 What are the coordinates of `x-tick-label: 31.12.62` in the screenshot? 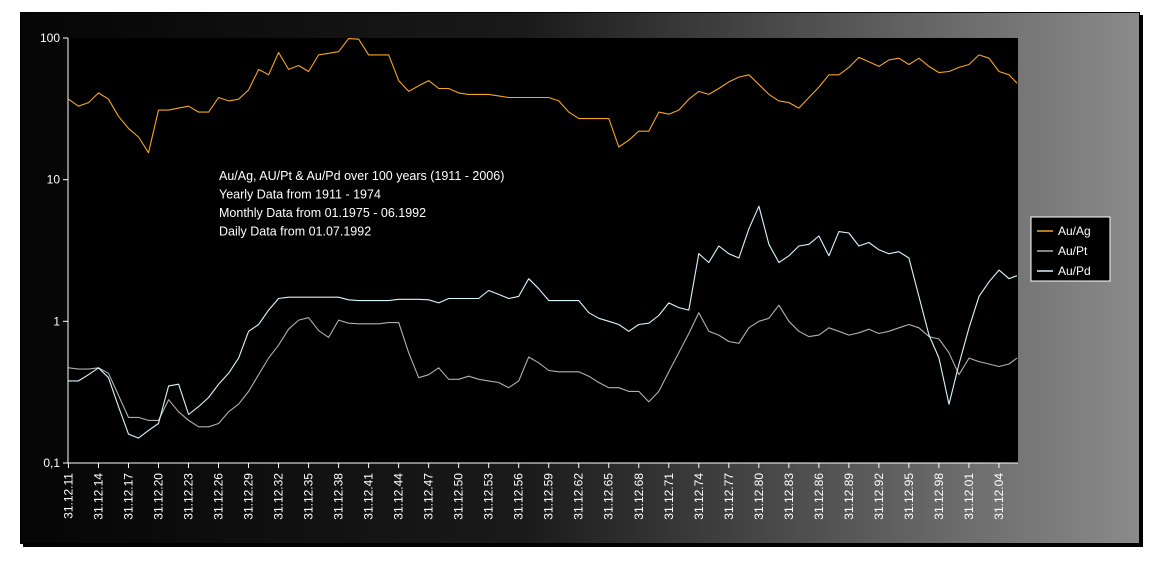 It's located at (579, 496).